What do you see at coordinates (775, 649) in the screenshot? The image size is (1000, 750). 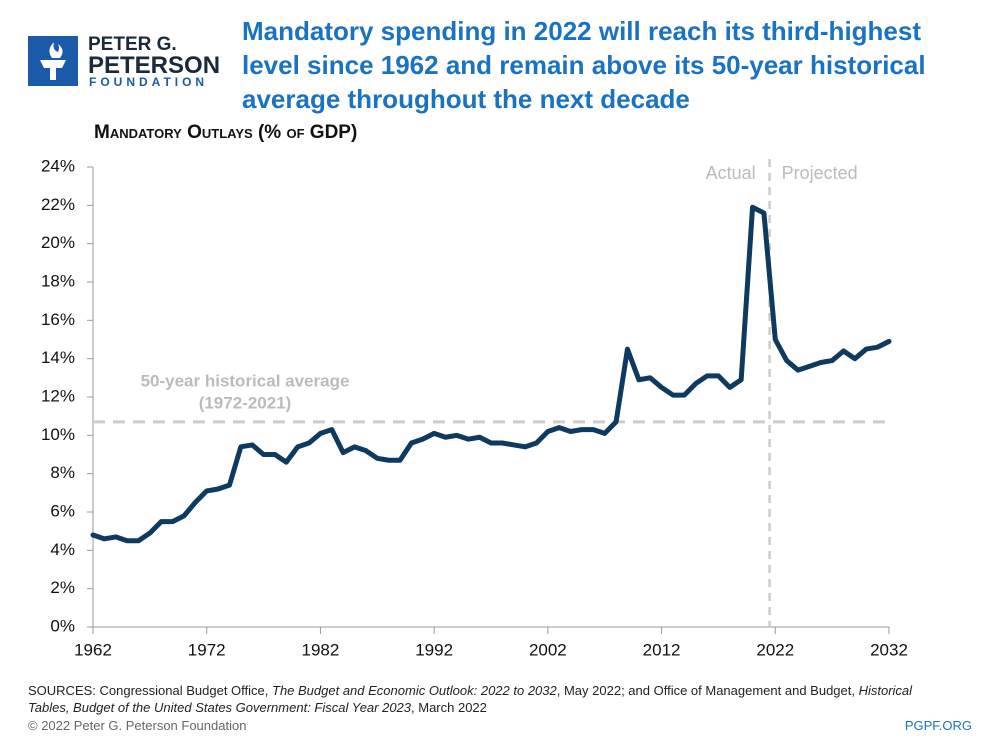 I see `x-tick-label: 2022` at bounding box center [775, 649].